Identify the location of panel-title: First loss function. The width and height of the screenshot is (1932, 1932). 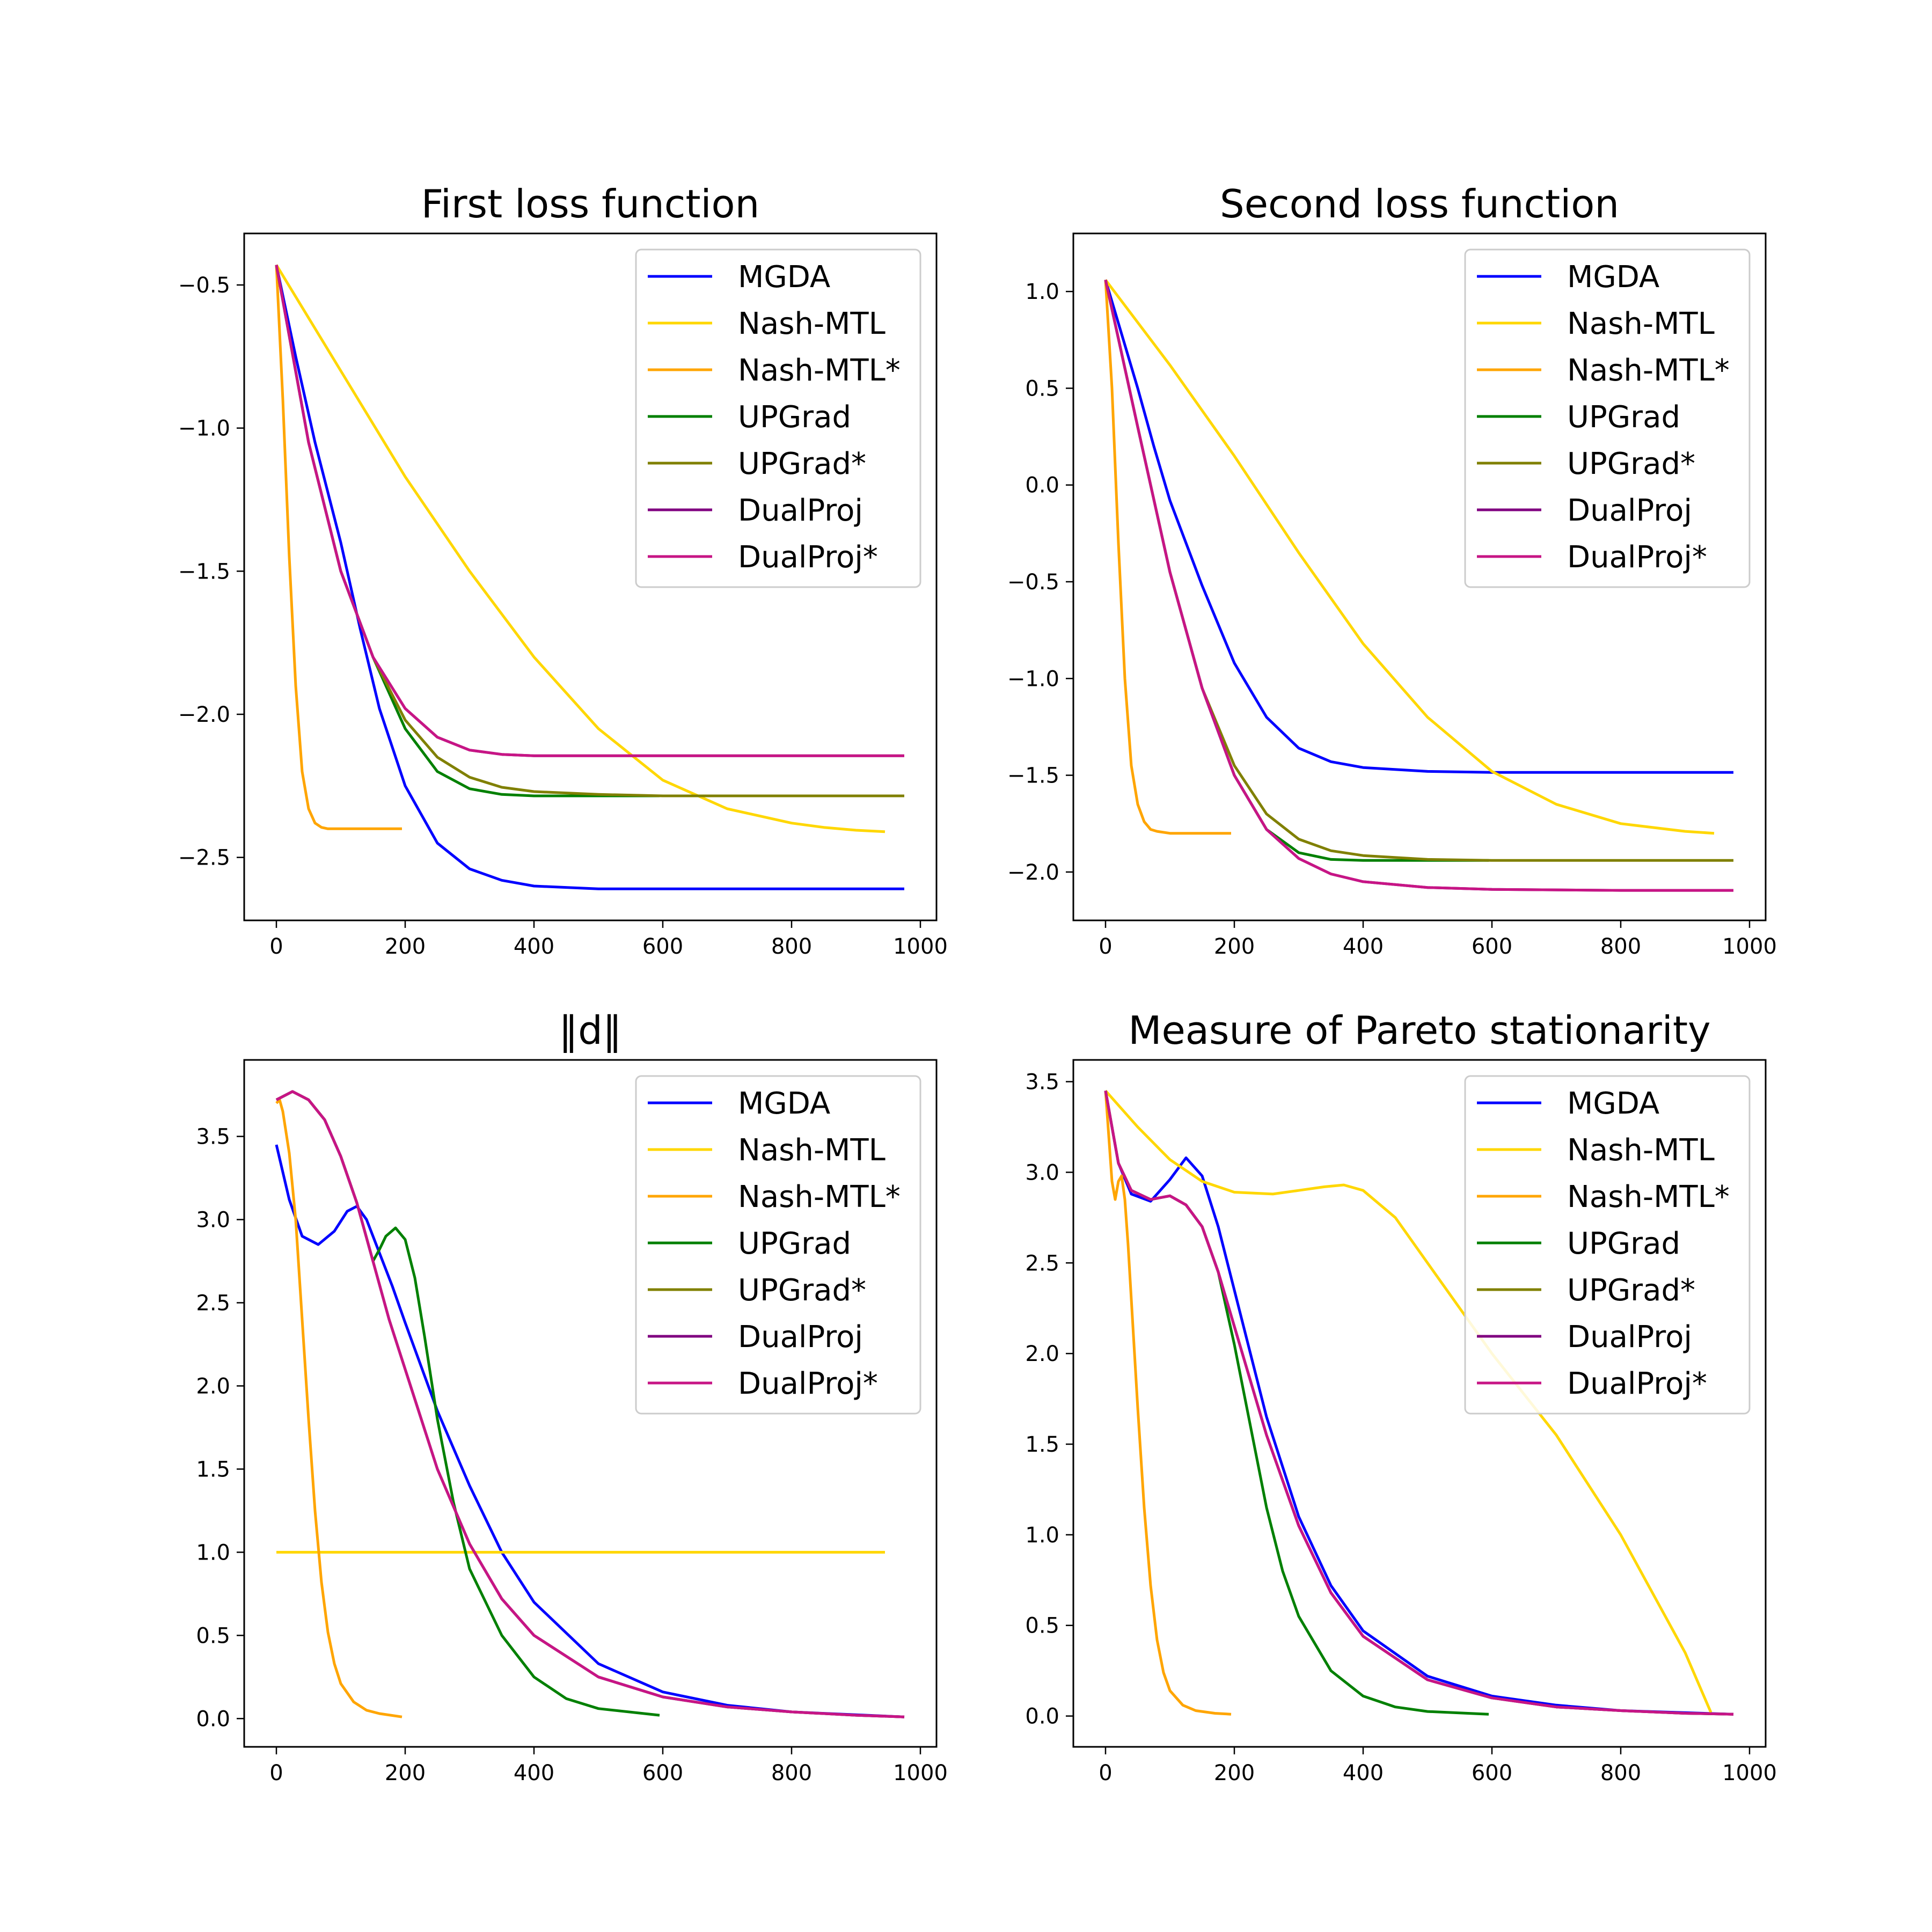
(590, 203).